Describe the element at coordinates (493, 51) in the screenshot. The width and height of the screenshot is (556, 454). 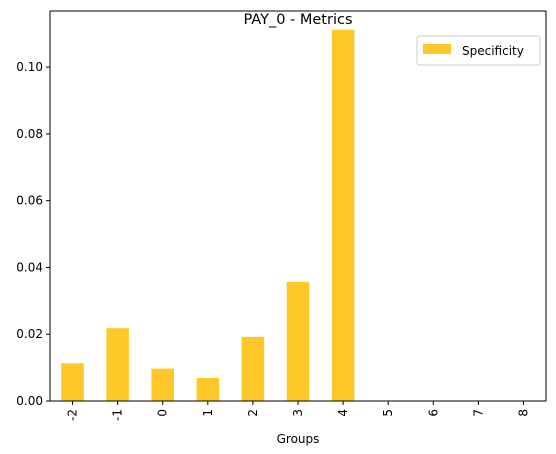
I see `legend-label-specificity: Specificity` at that location.